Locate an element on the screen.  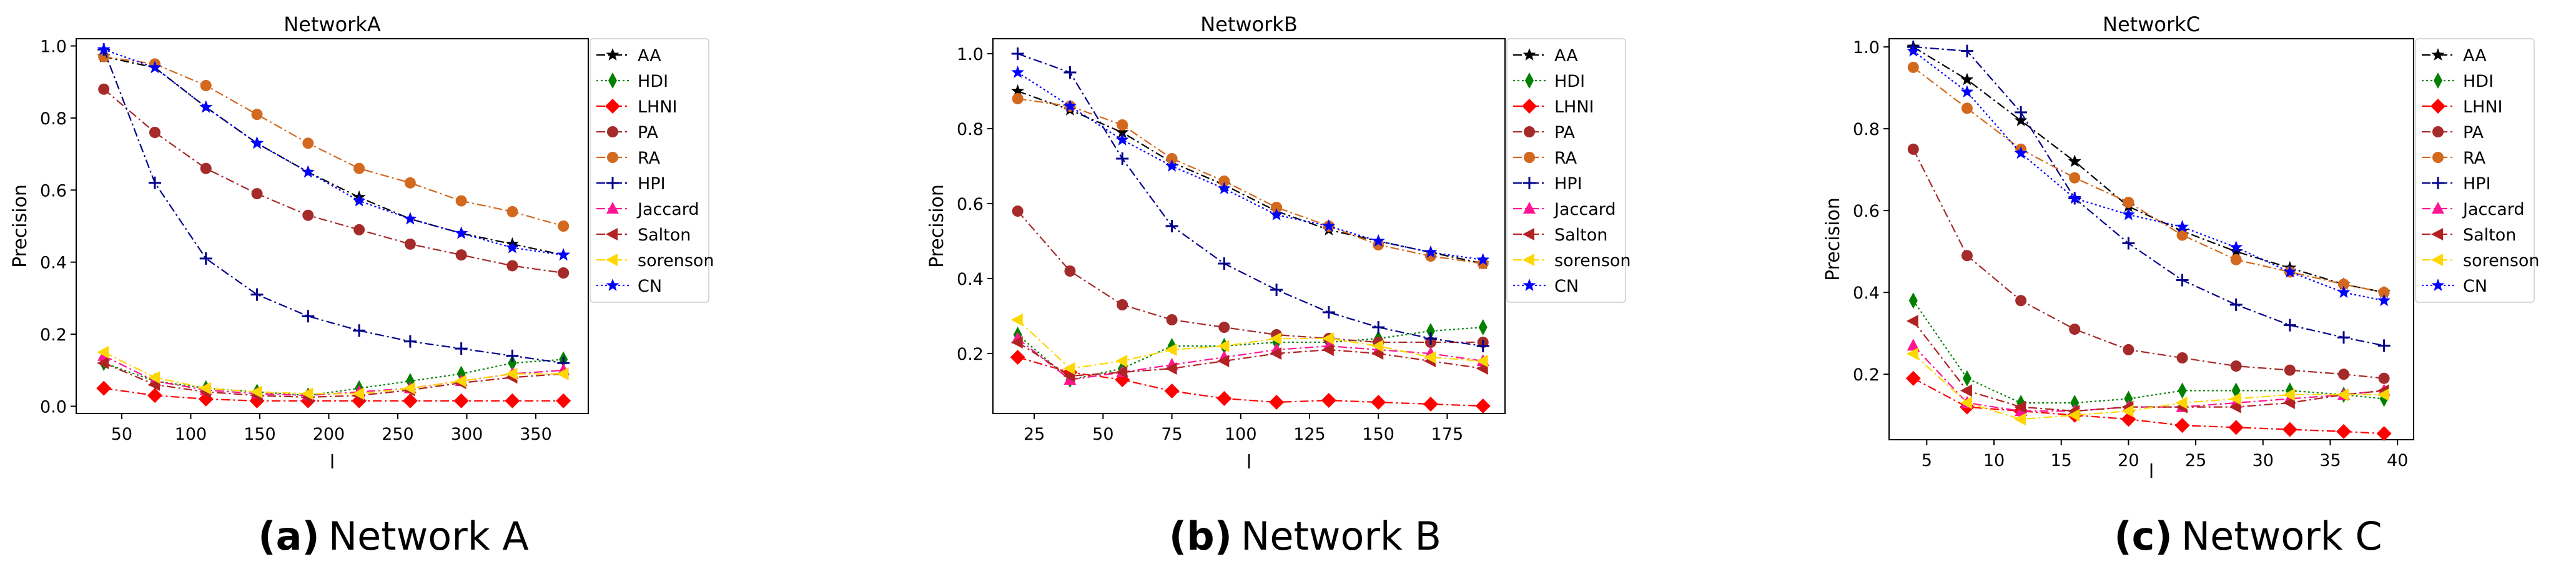
x-tick-label: 150 is located at coordinates (260, 435).